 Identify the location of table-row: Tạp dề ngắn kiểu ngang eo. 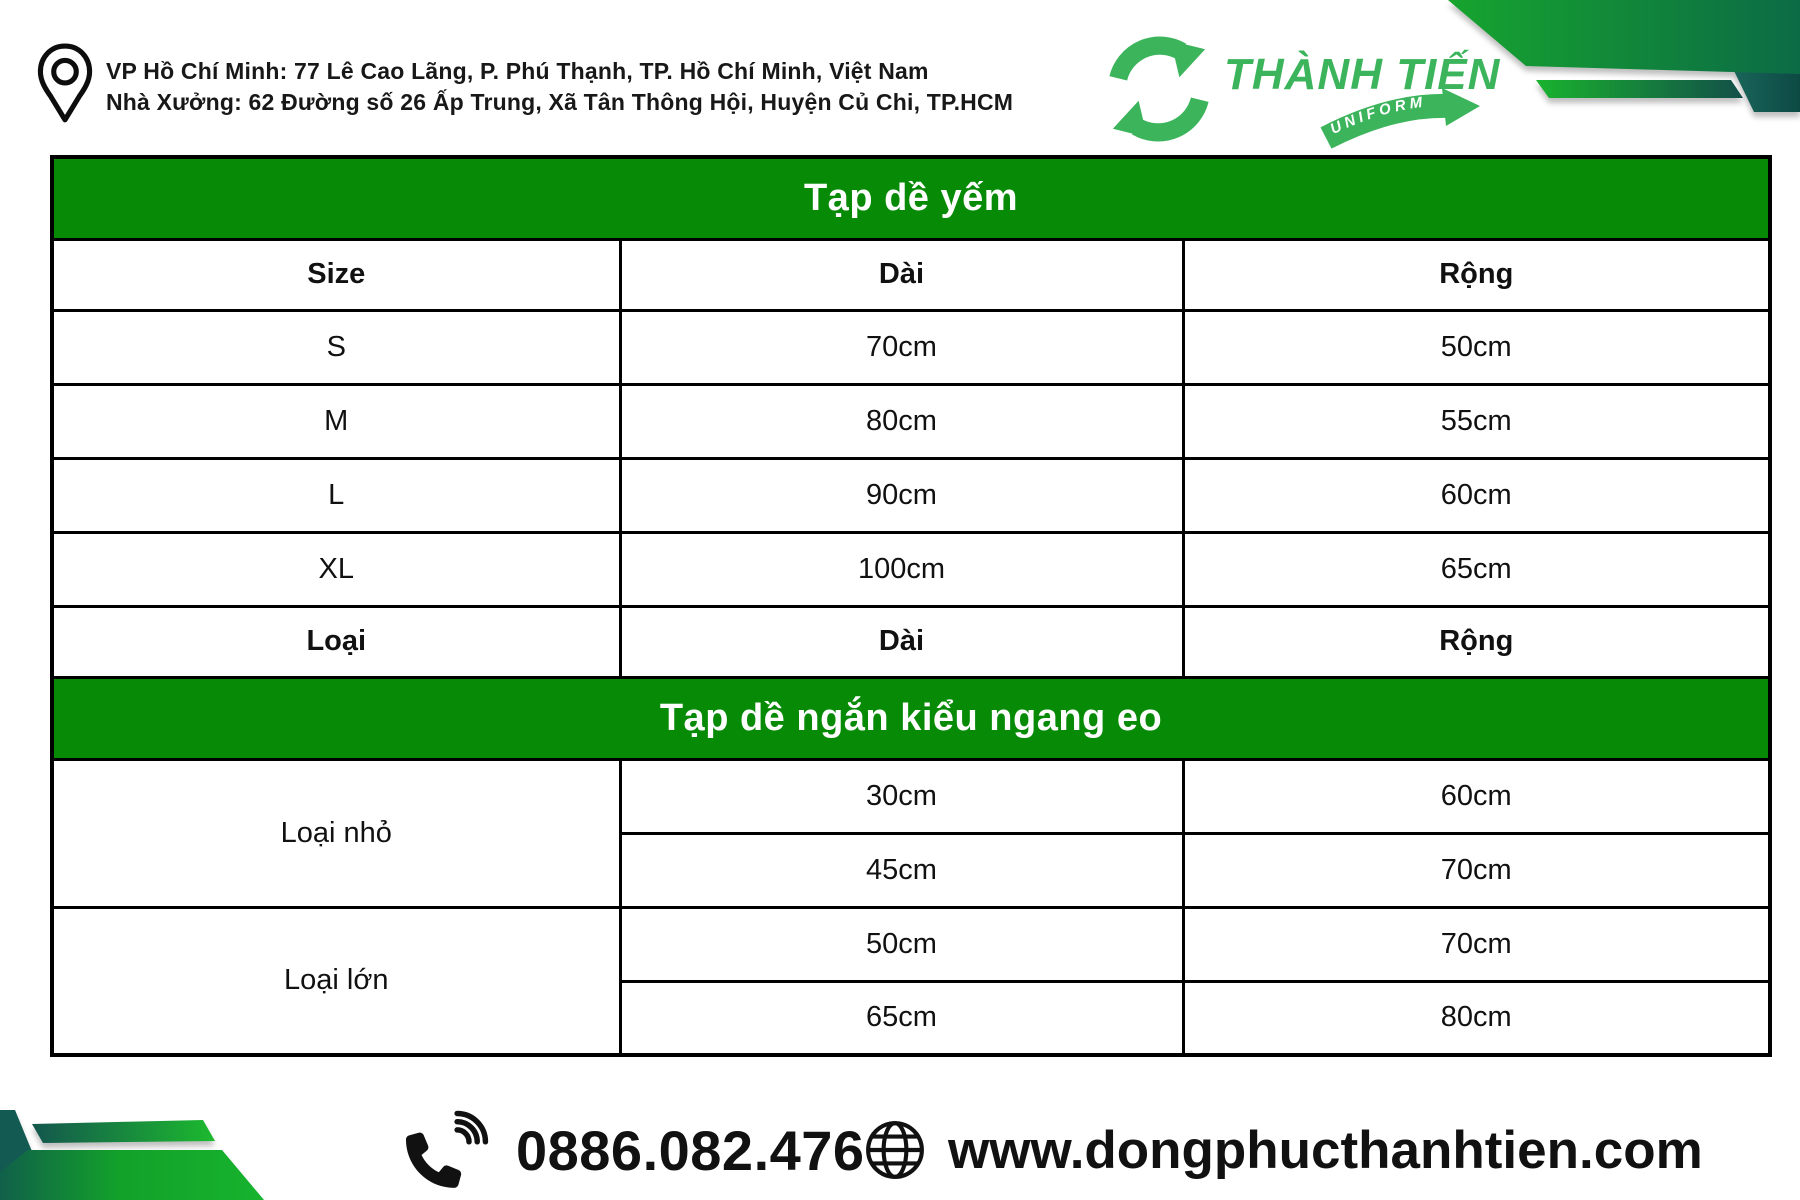
(911, 718).